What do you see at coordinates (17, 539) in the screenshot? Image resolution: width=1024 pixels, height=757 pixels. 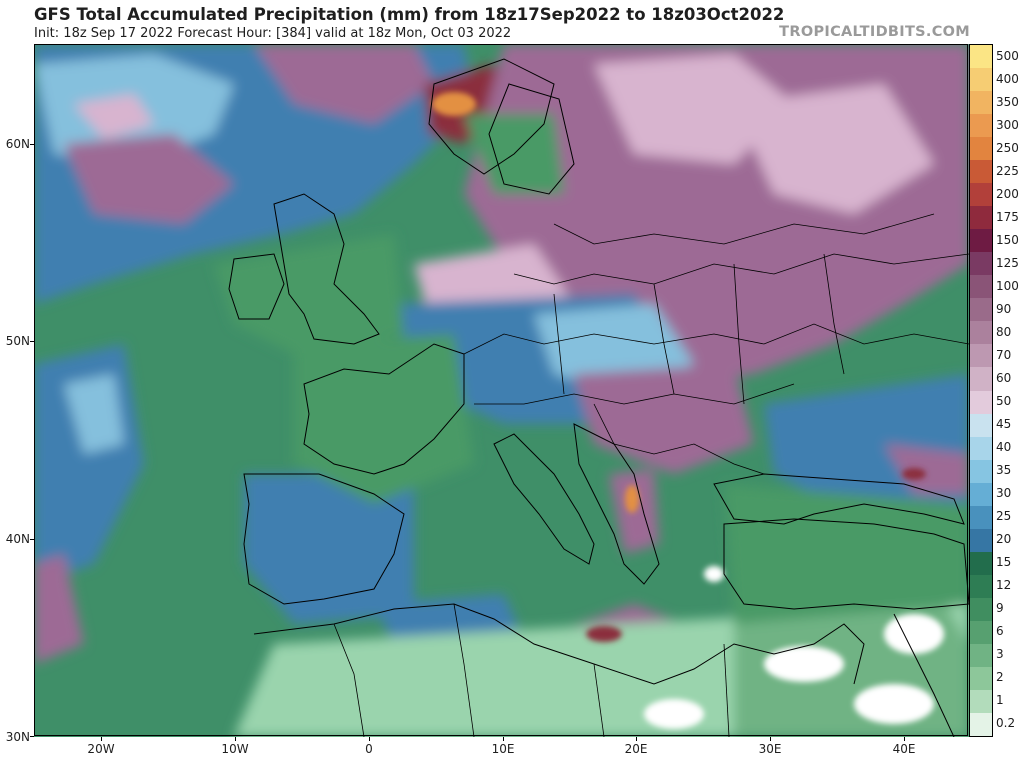 I see `lat-label-40n: 40N` at bounding box center [17, 539].